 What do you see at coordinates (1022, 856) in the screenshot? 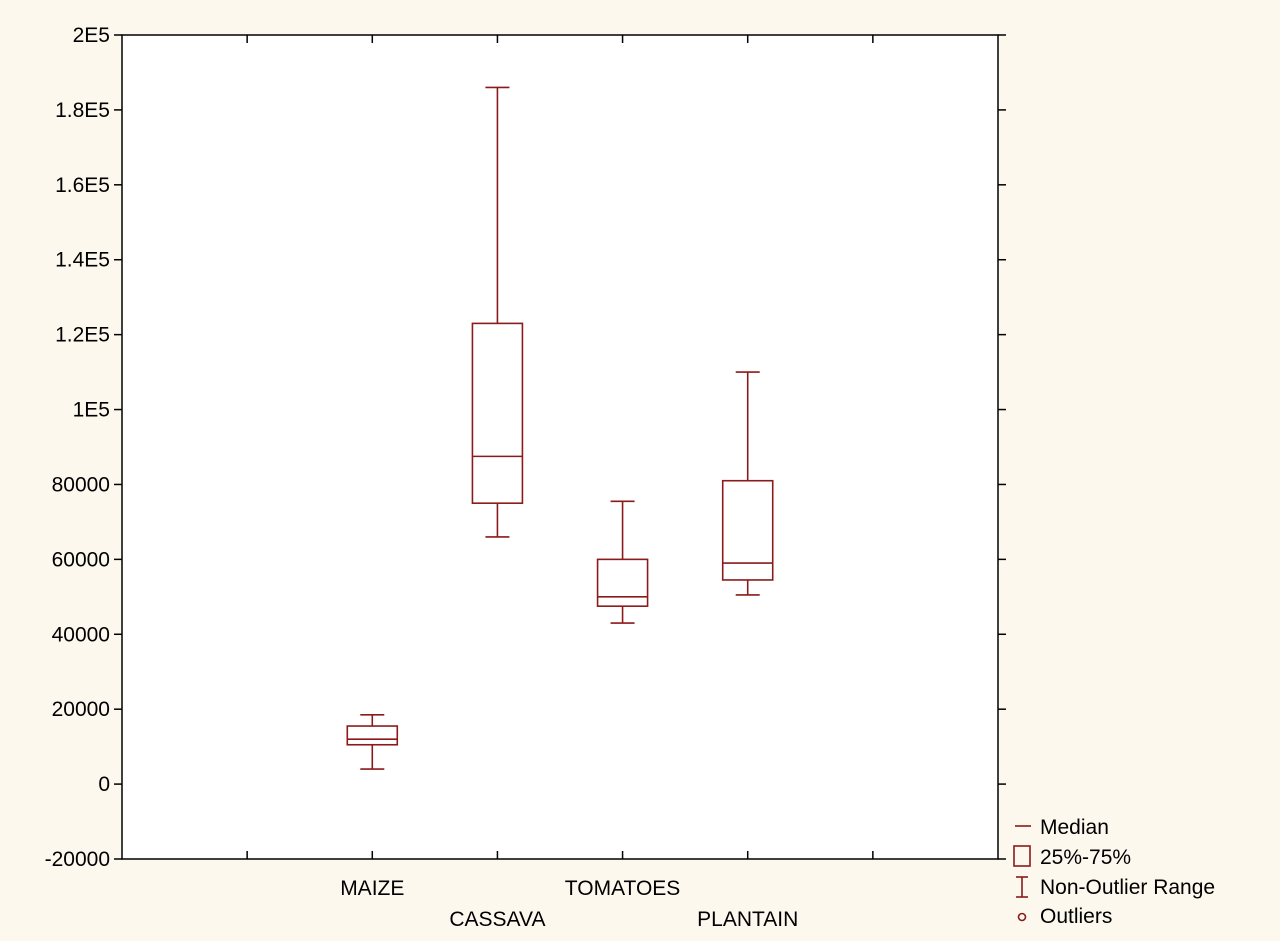
I see `legend-box-icon` at bounding box center [1022, 856].